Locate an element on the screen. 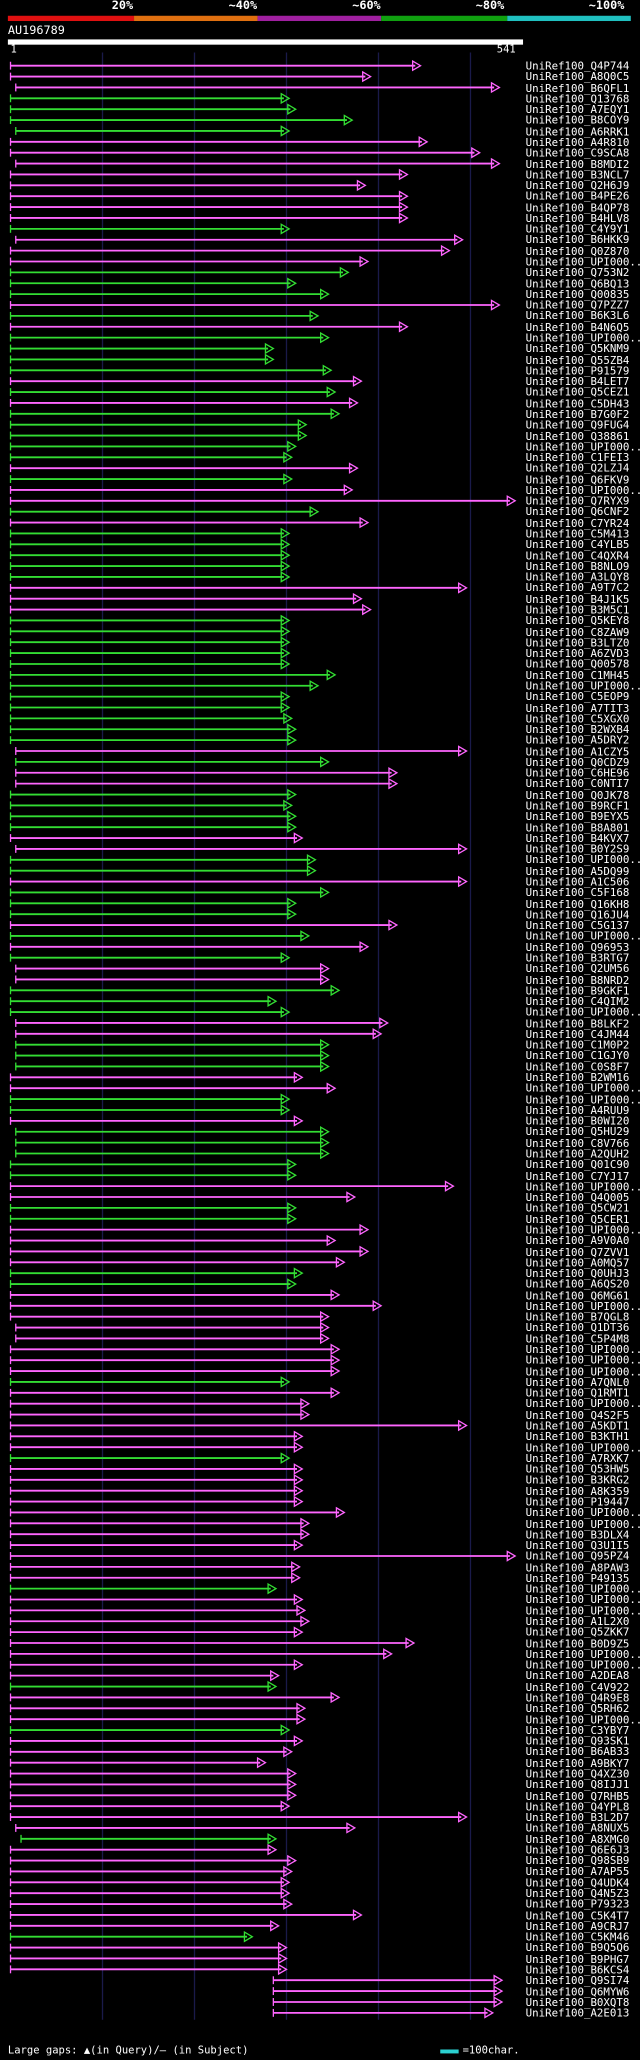 The height and width of the screenshot is (2060, 640). hit-label: UniRef100_Q4UDK4 is located at coordinates (577, 1882).